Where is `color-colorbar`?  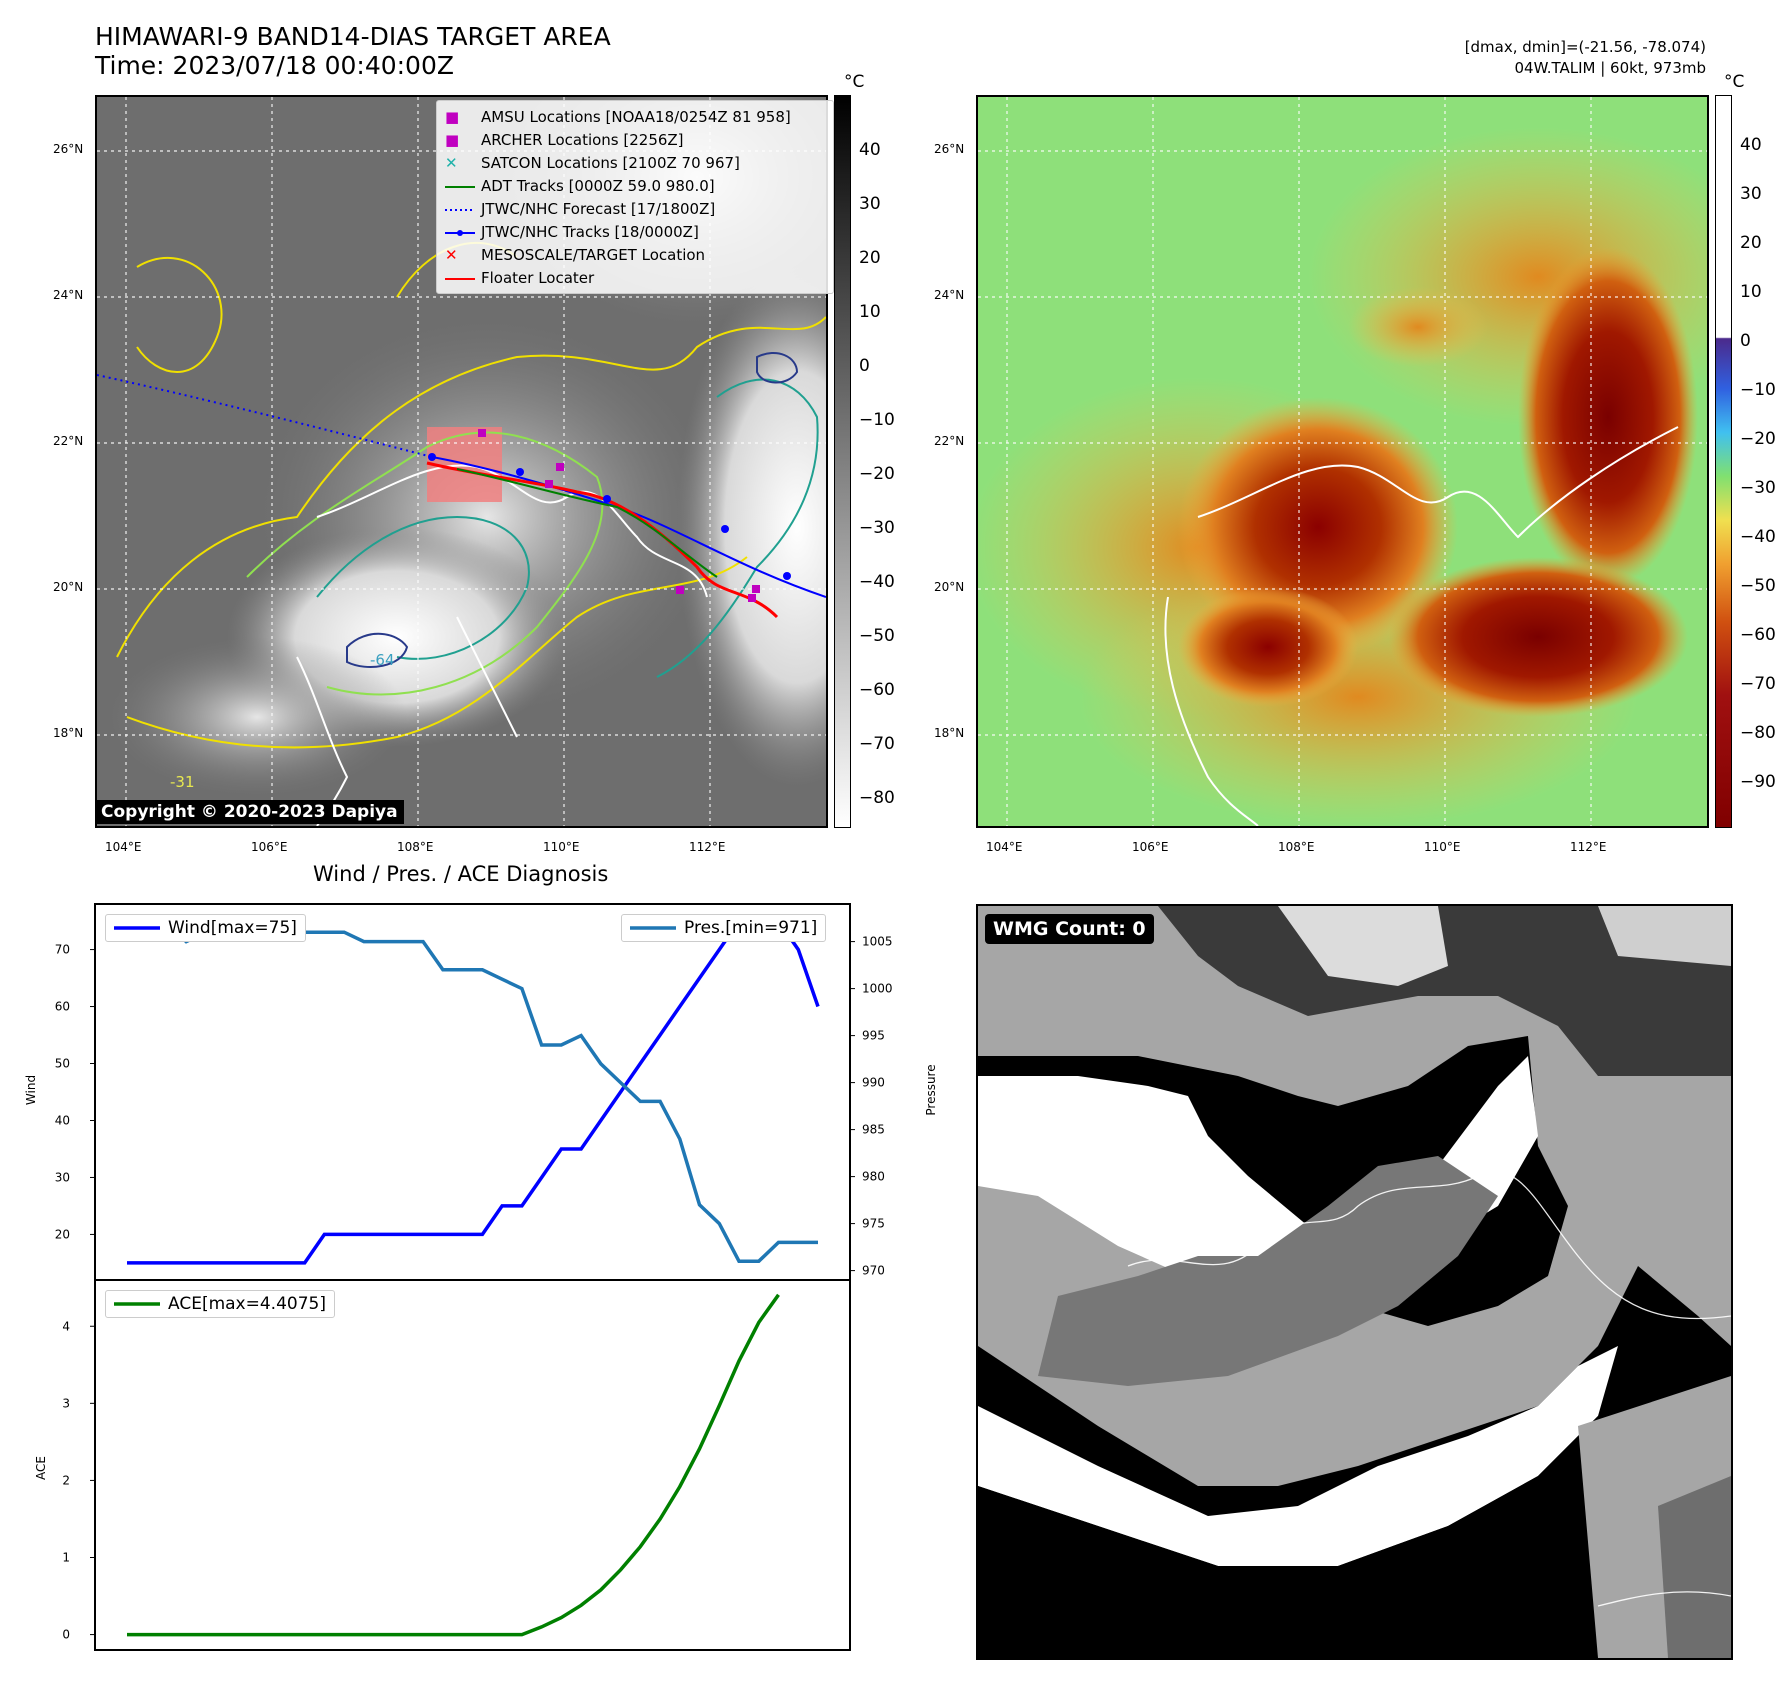 color-colorbar is located at coordinates (1723, 461).